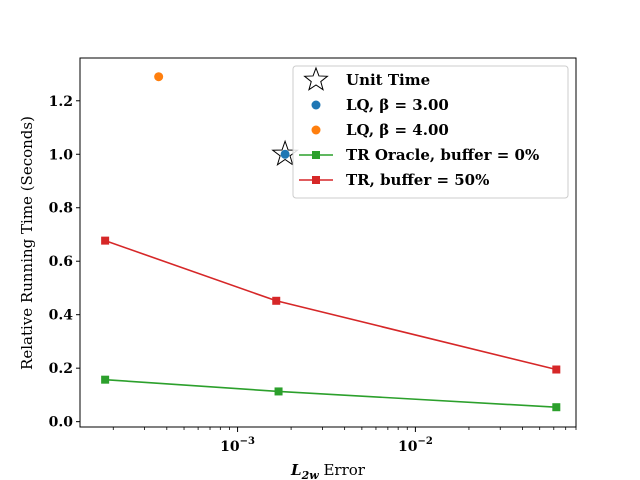 Image resolution: width=640 pixels, height=480 pixels. I want to click on y-tick-label: 0.0, so click(61, 423).